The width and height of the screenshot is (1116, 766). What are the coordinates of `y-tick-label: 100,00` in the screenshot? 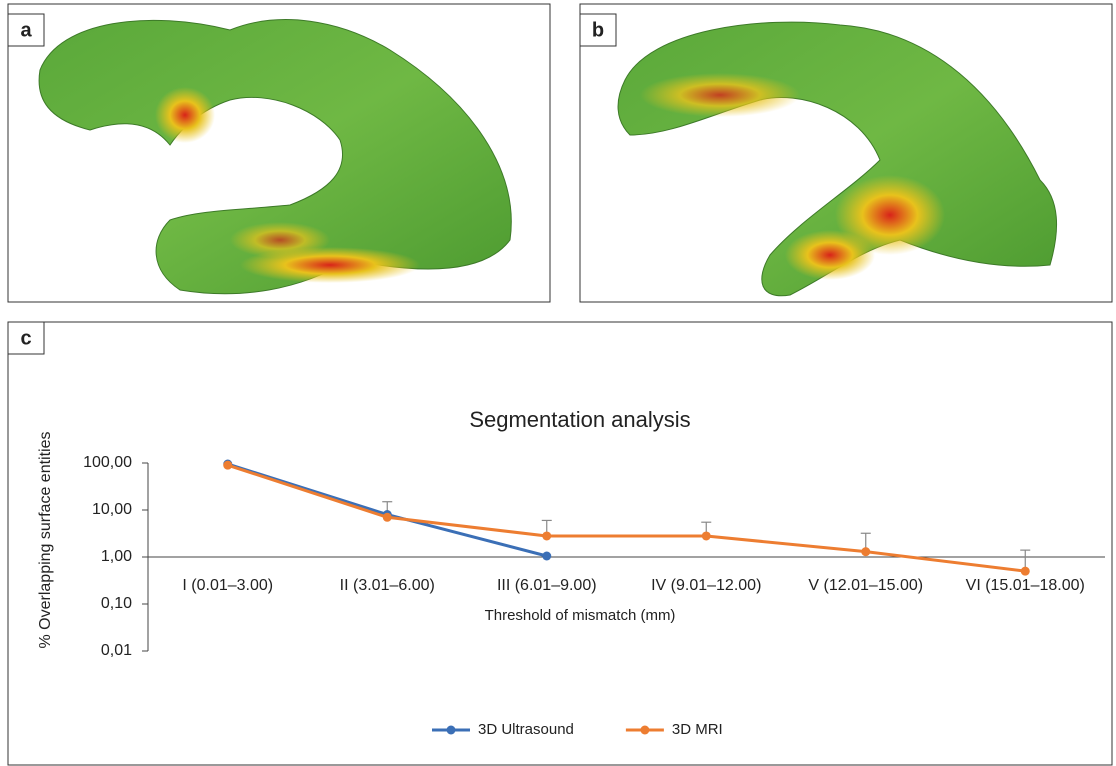 It's located at (107, 462).